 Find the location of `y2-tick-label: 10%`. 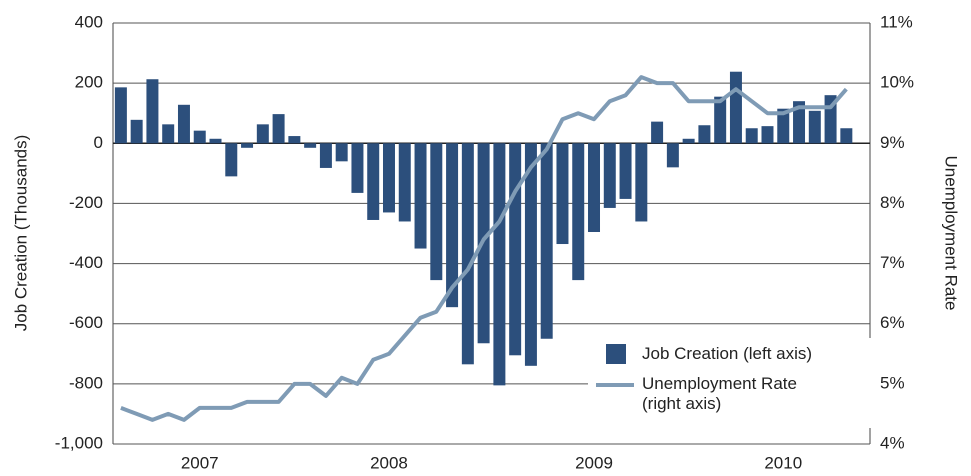

y2-tick-label: 10% is located at coordinates (897, 82).